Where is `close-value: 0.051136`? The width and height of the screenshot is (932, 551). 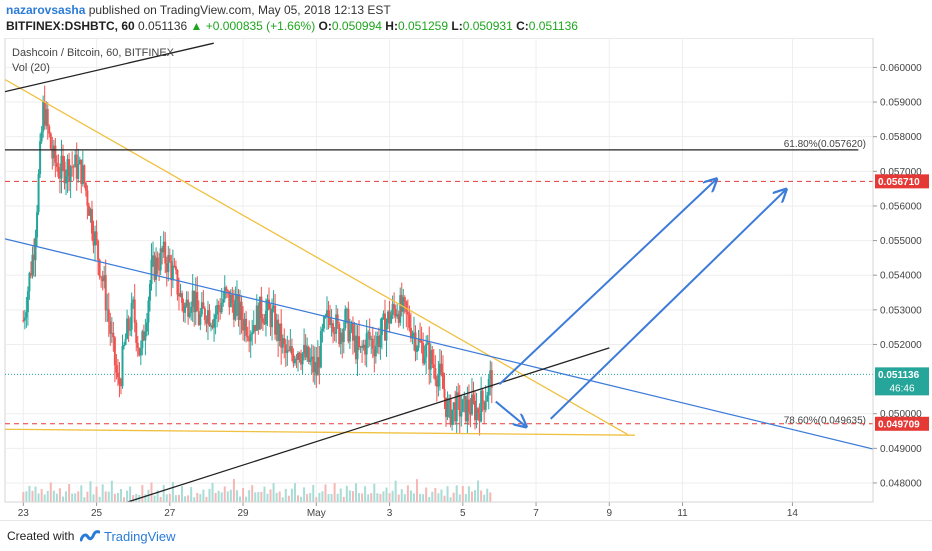 close-value: 0.051136 is located at coordinates (553, 26).